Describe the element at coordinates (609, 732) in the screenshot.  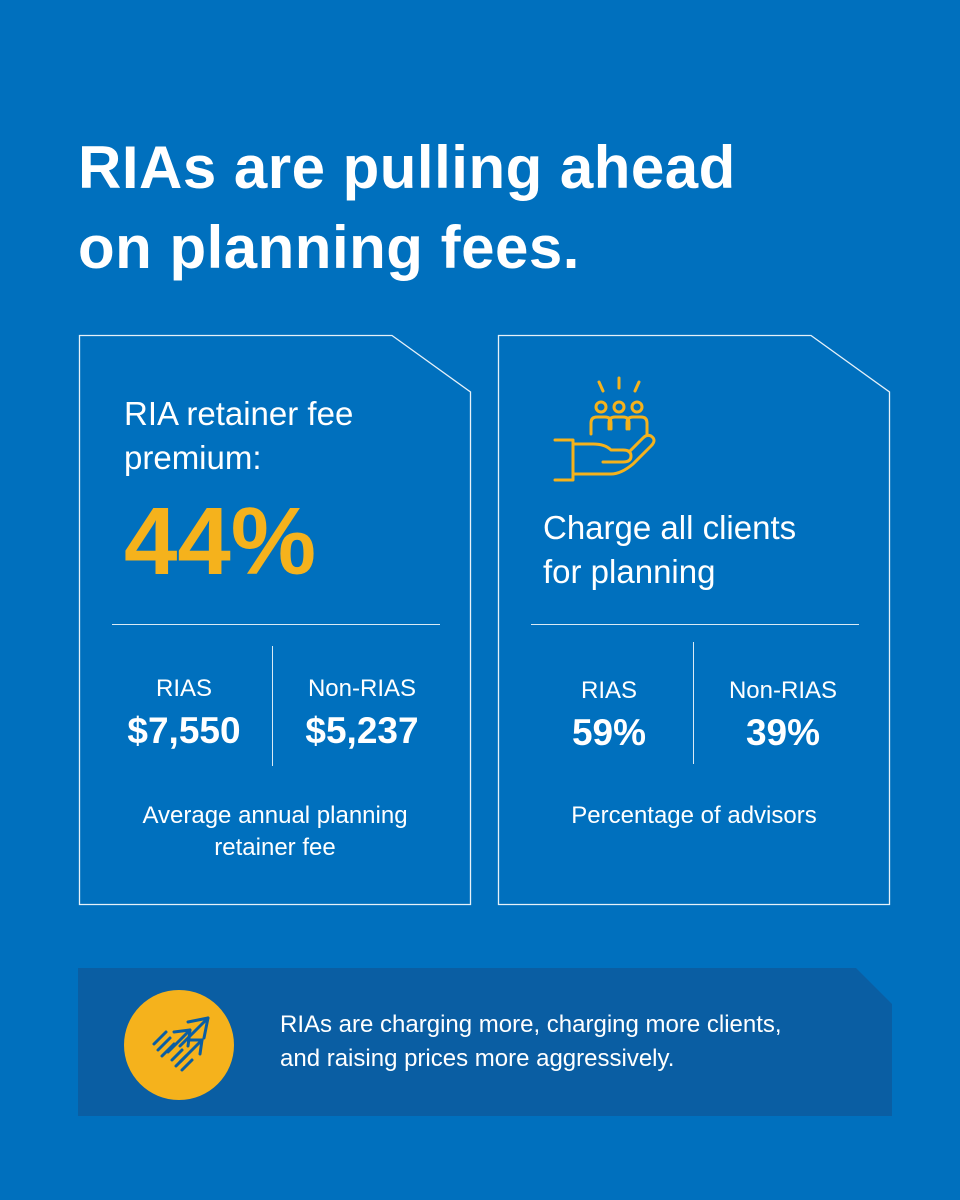
I see `rias-percent-value: 59%` at that location.